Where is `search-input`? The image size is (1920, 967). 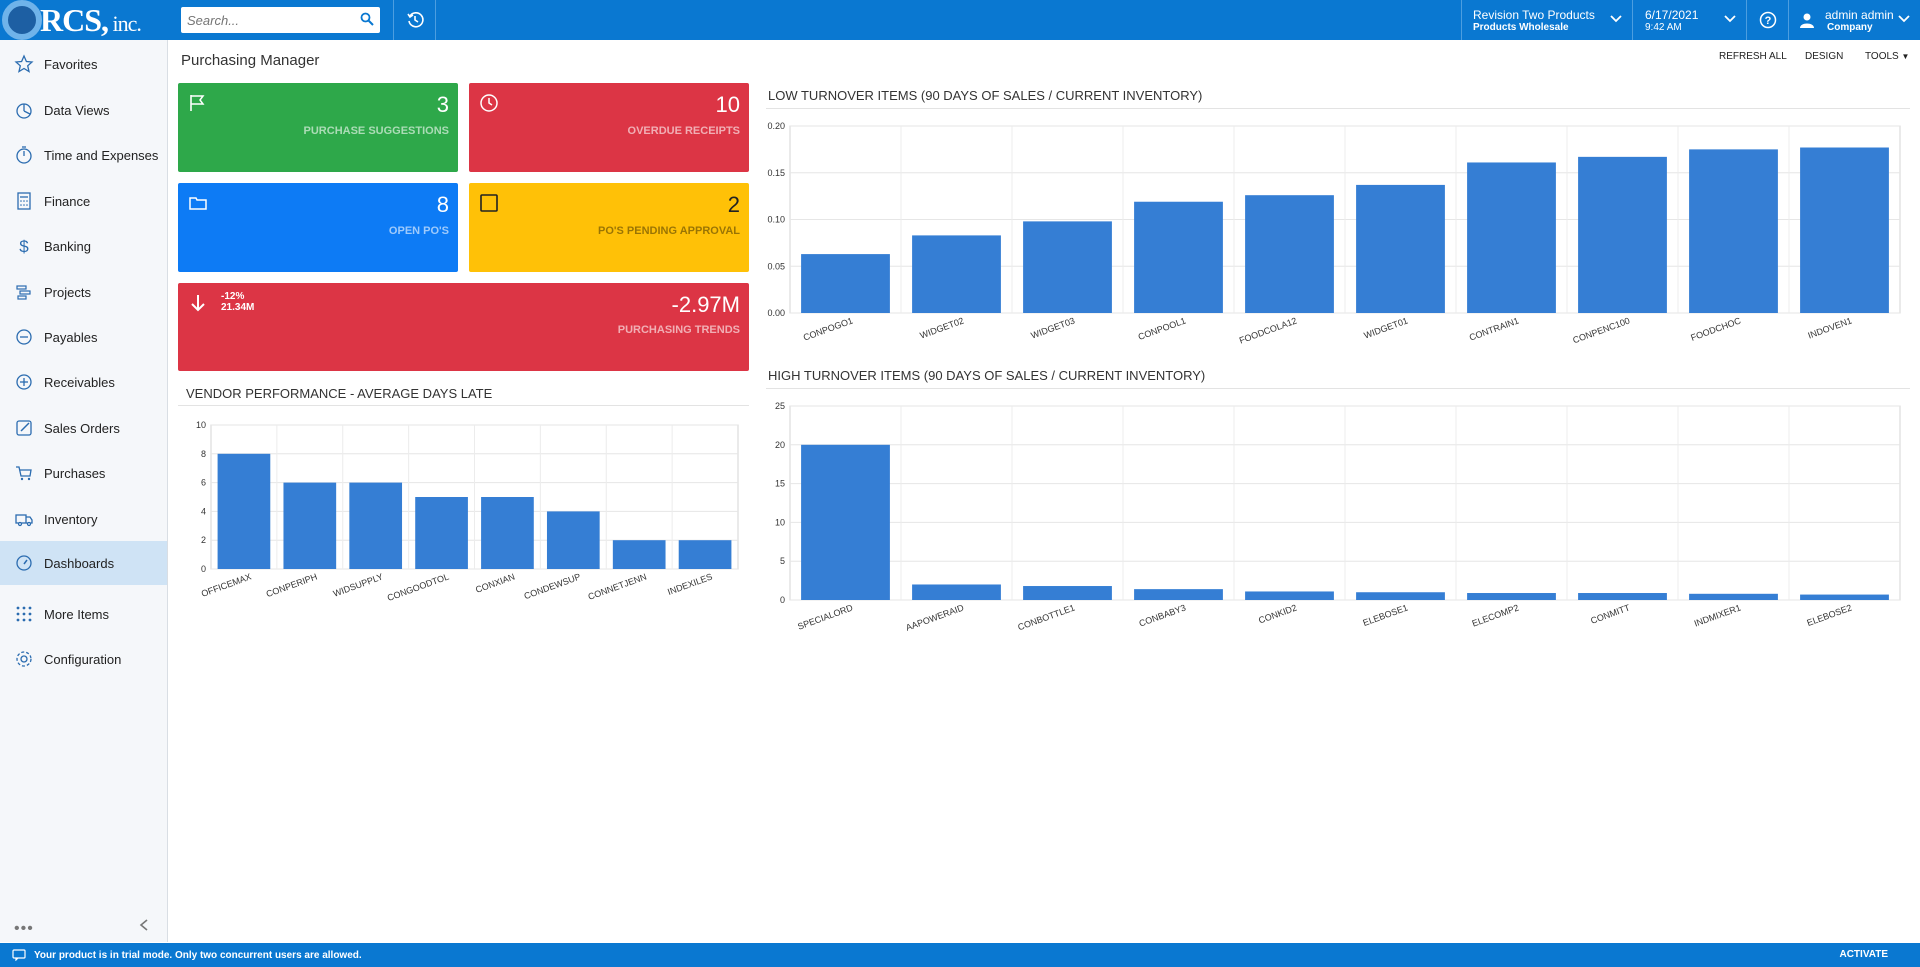
search-input is located at coordinates (272, 20).